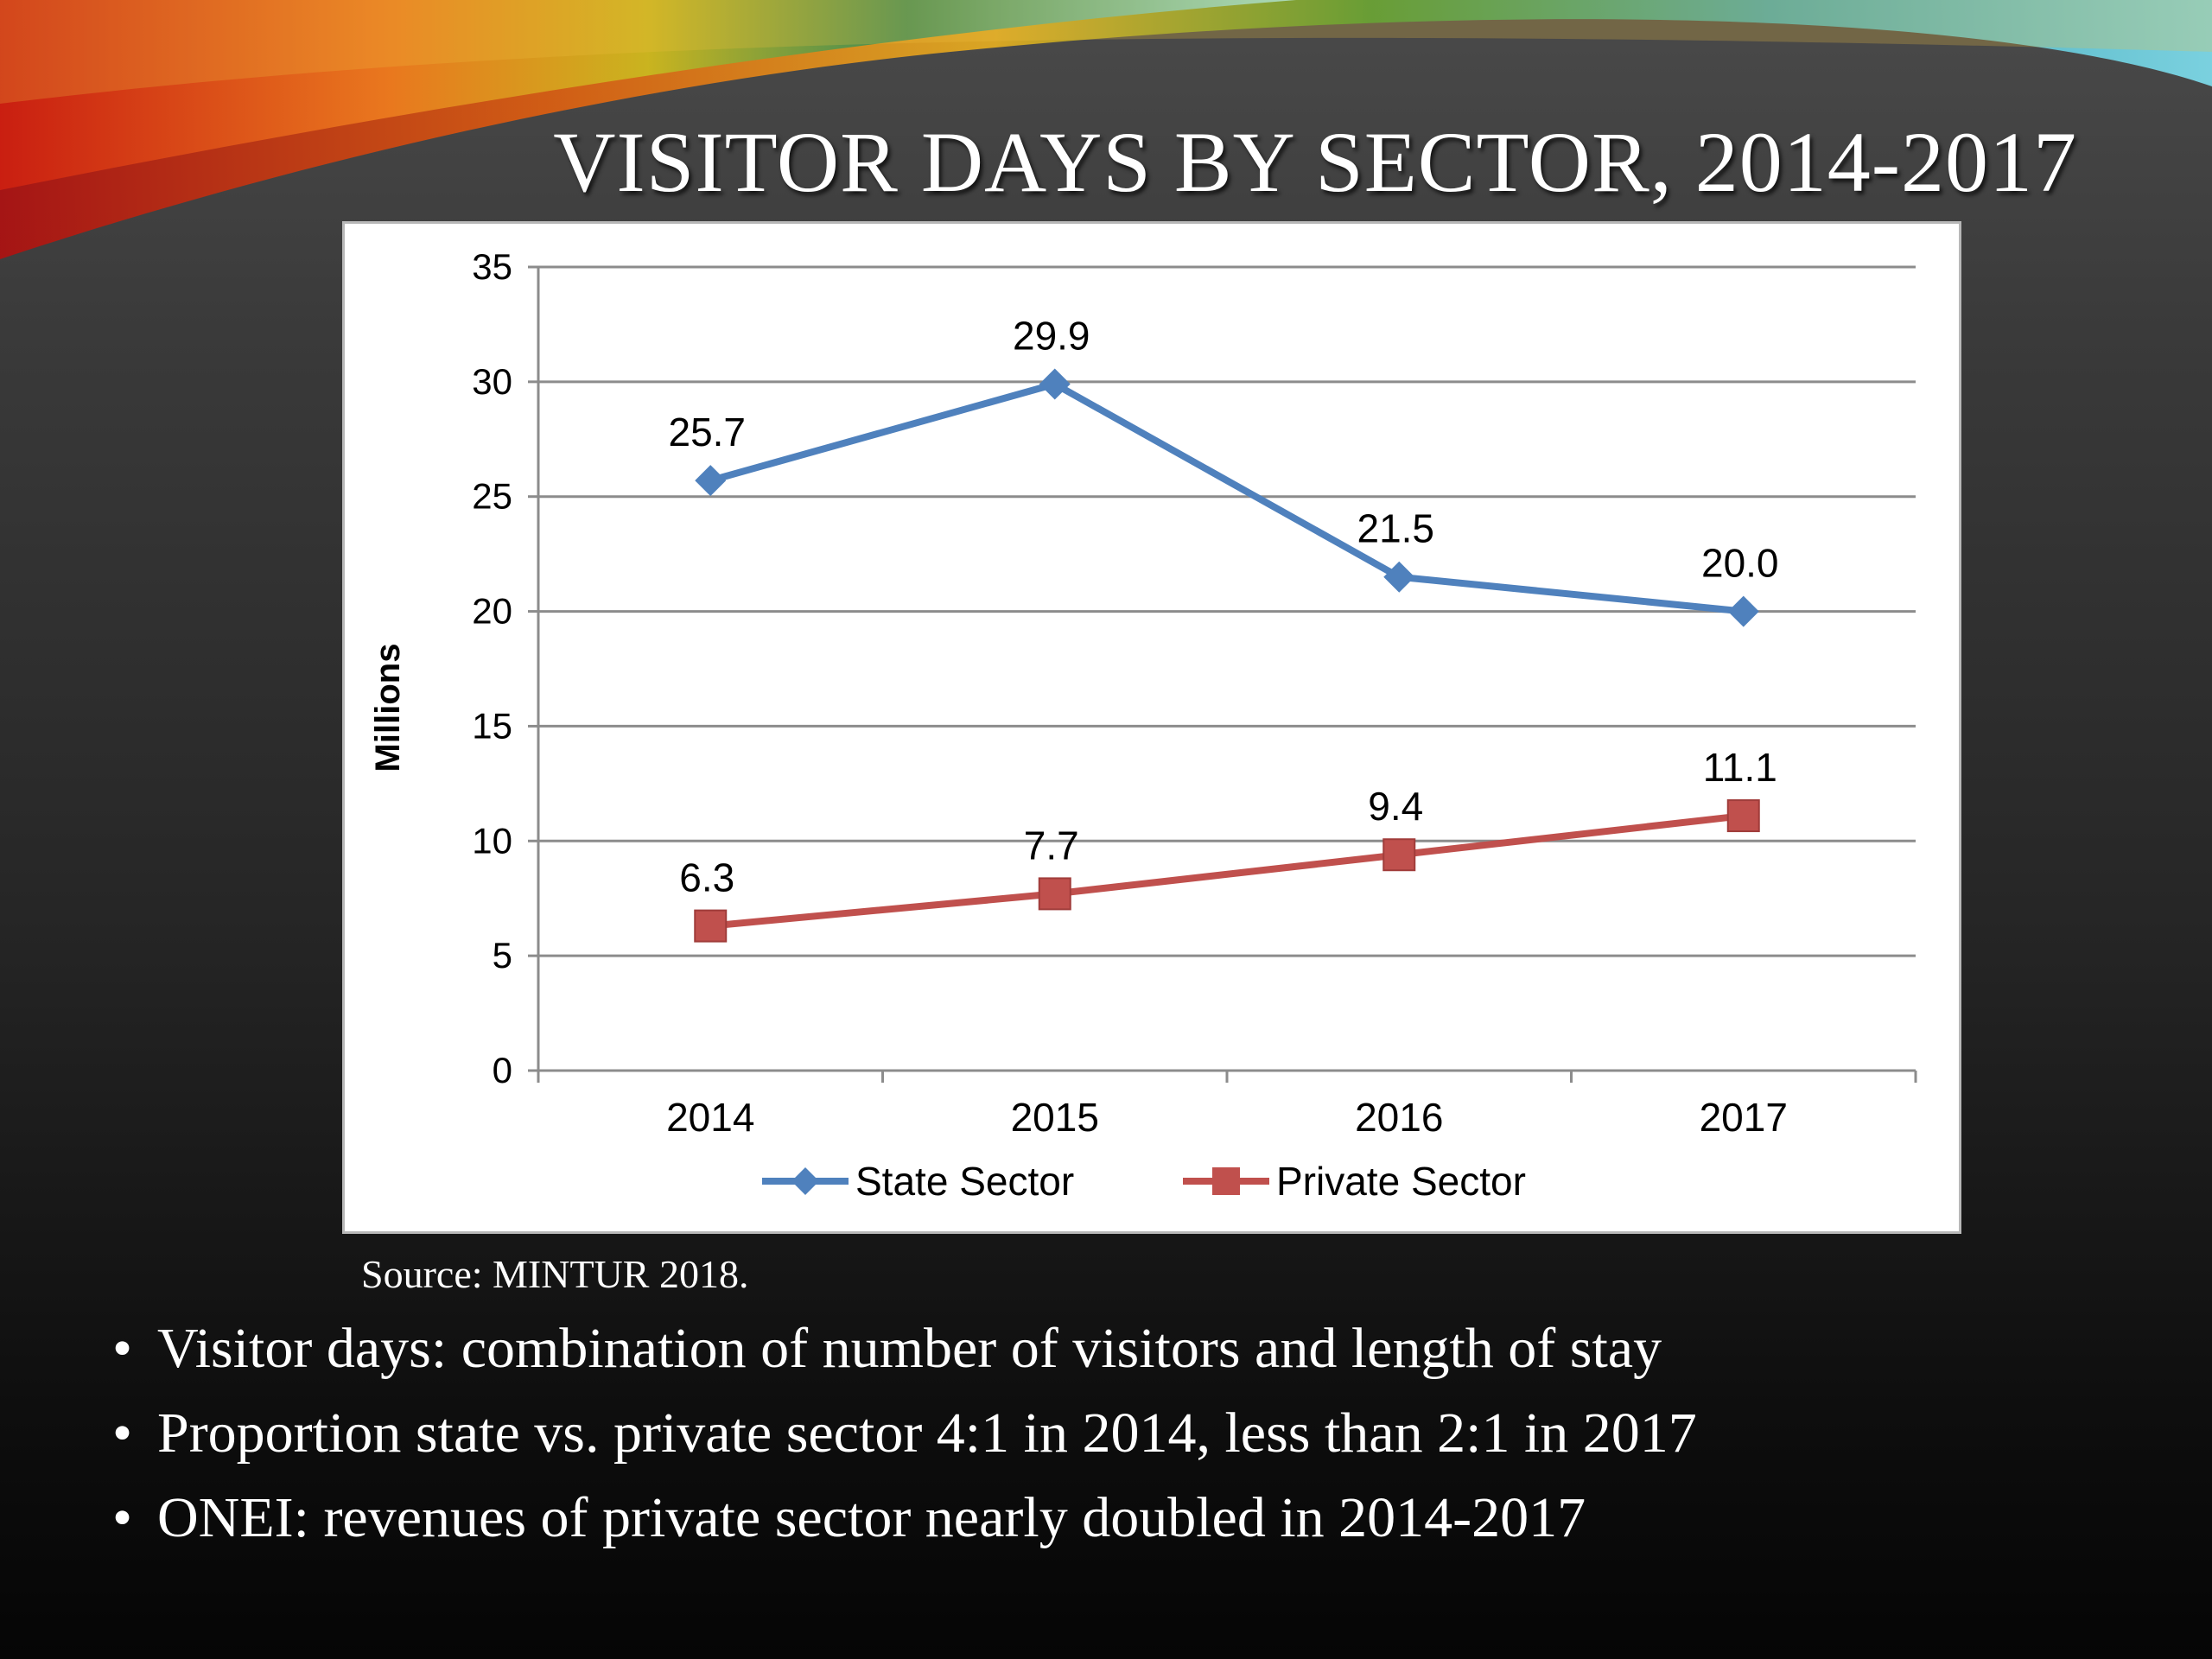  I want to click on y-axis-label: Millions, so click(388, 708).